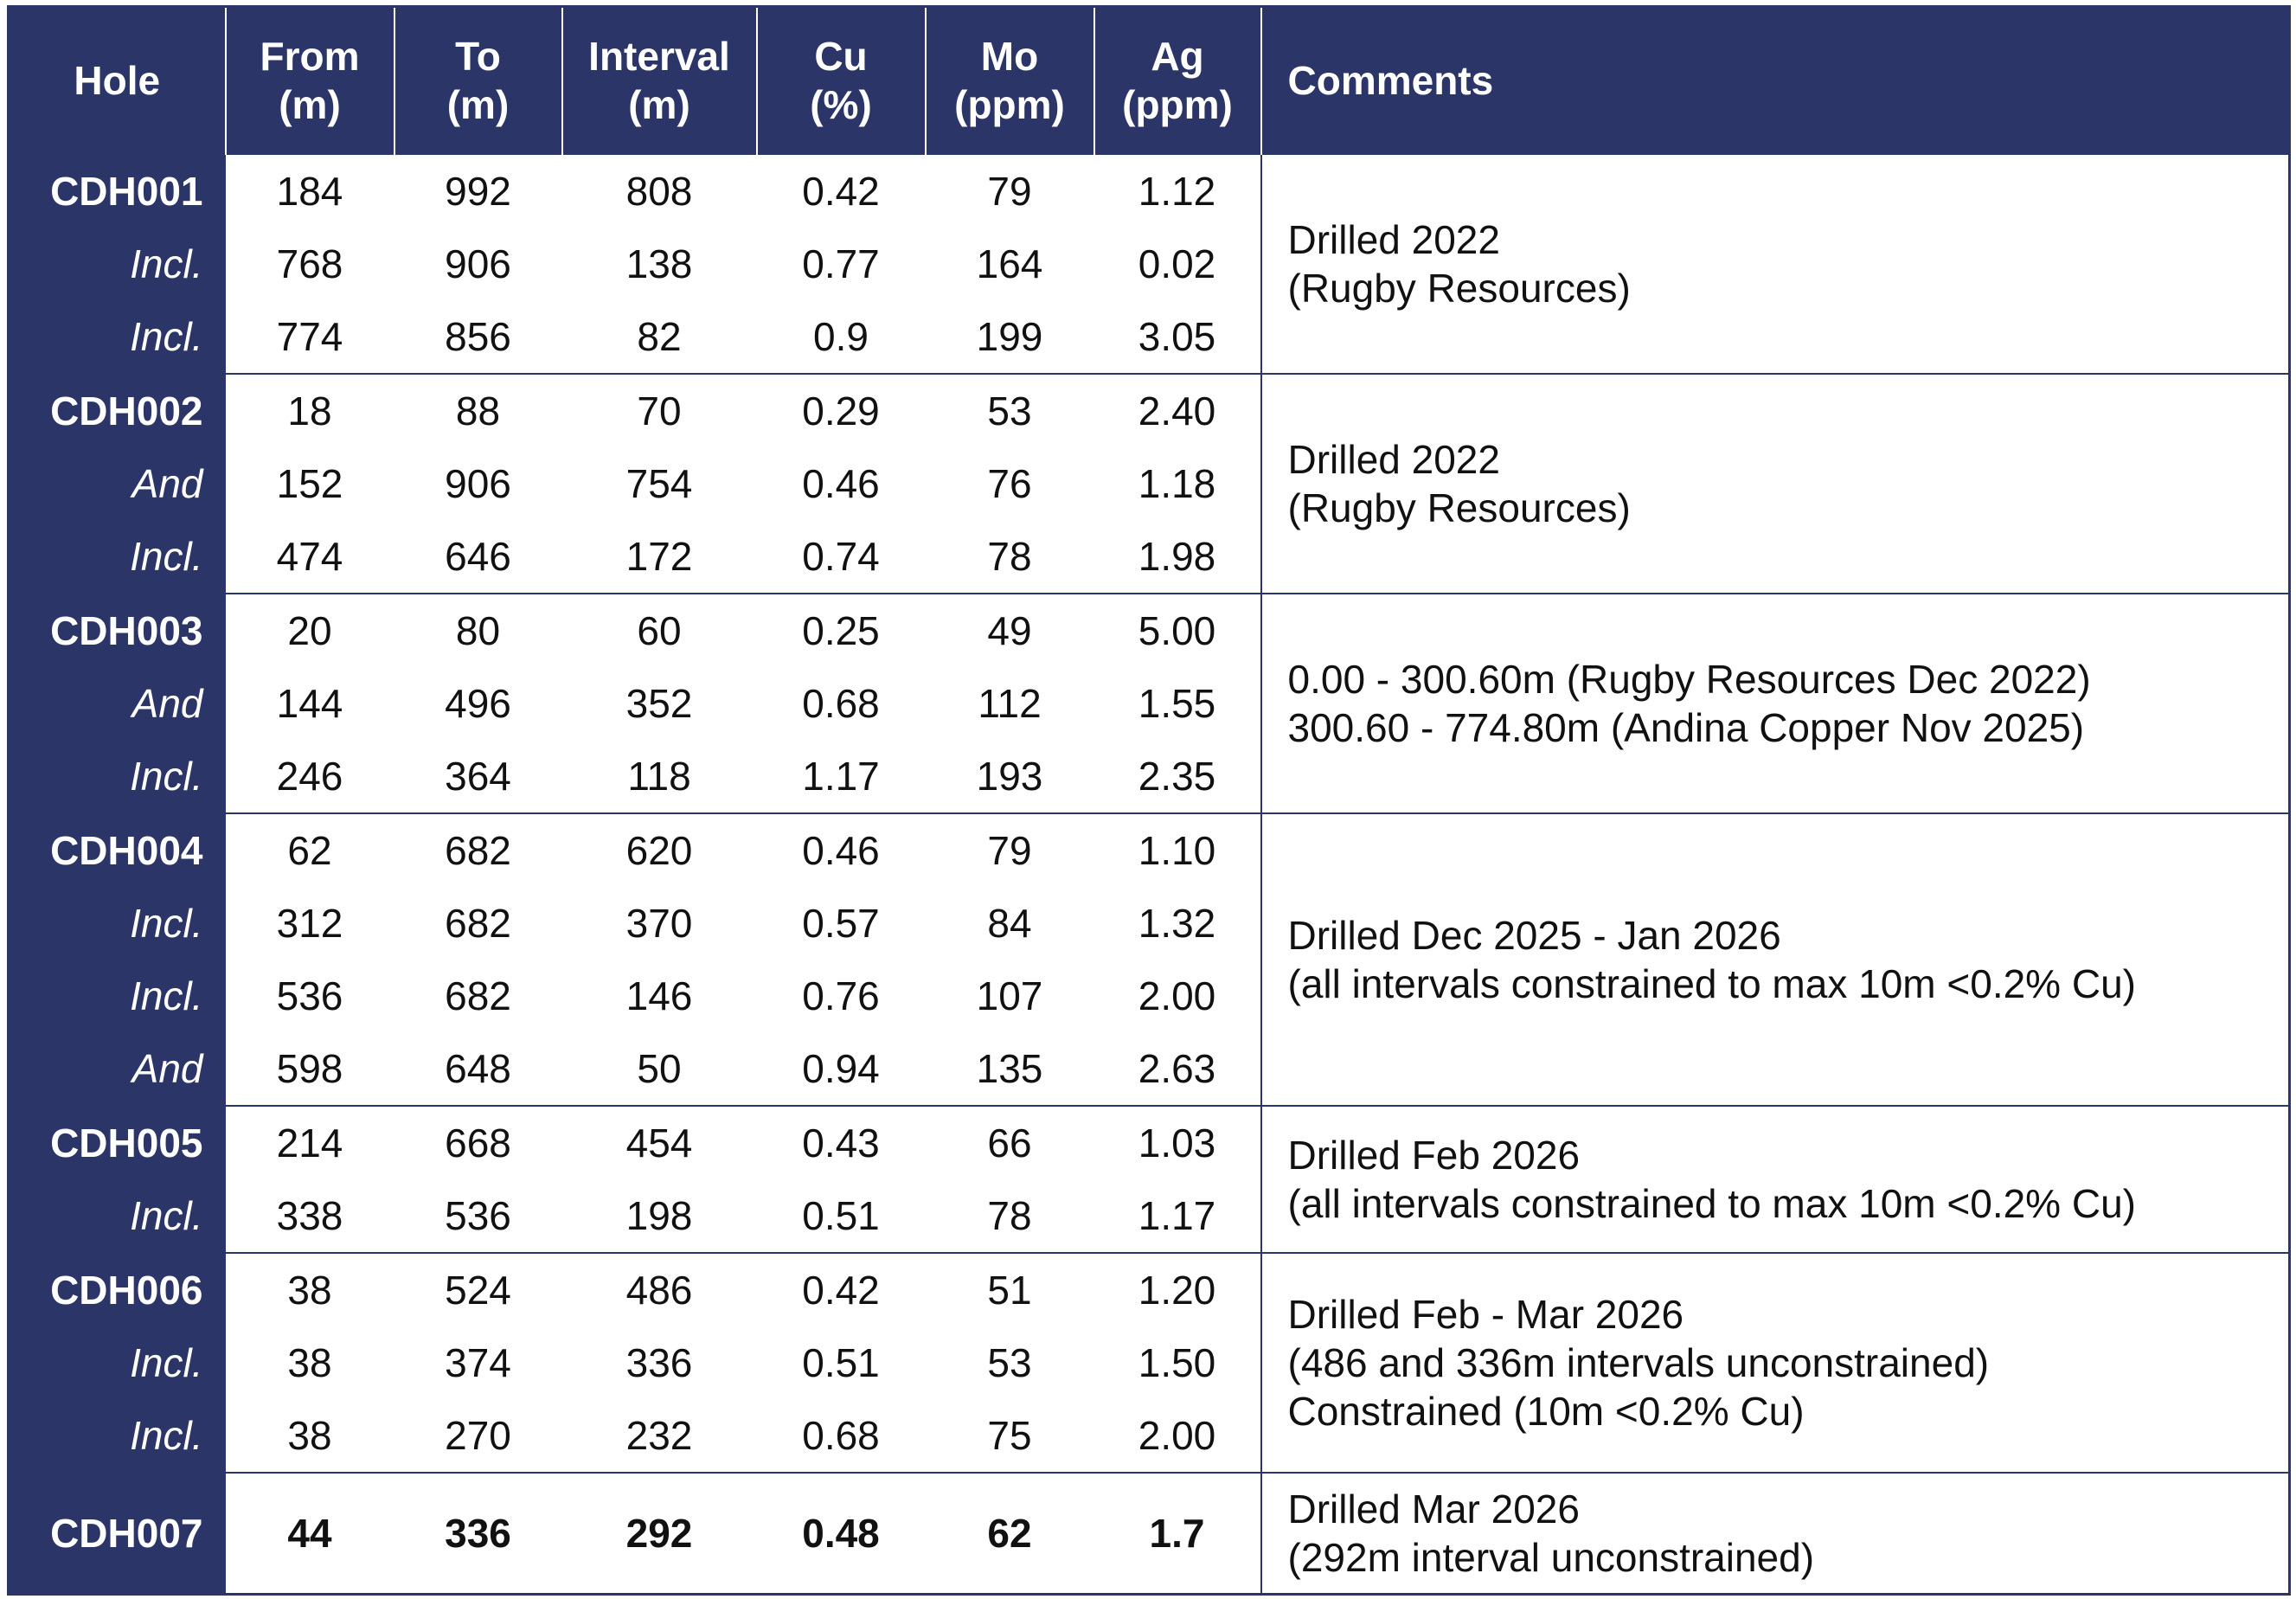  I want to click on header-line: Hole, so click(118, 80).